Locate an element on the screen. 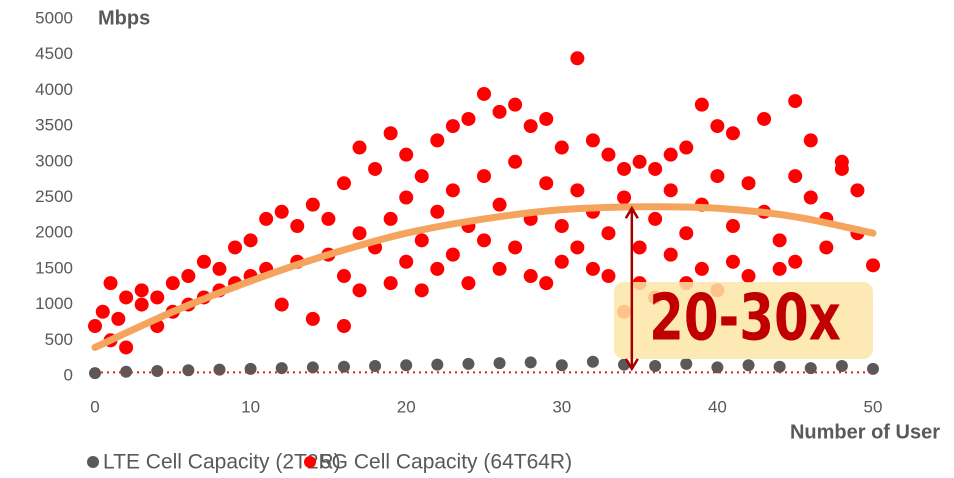  y-tick-label: 2500 is located at coordinates (54, 196).